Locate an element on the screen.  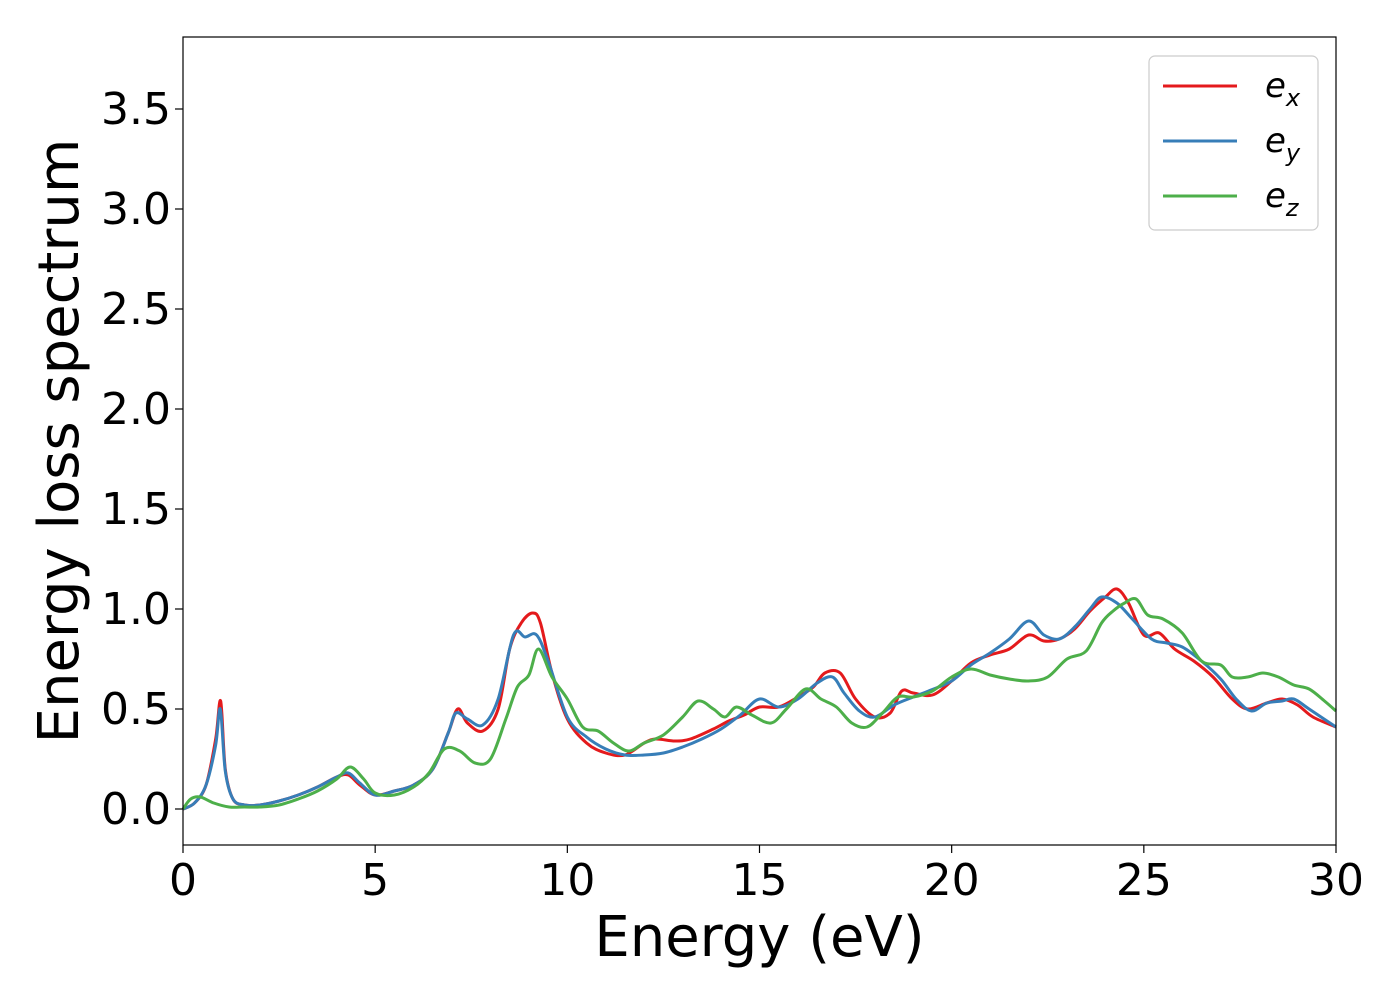
x-tick-label: 0 is located at coordinates (183, 880).